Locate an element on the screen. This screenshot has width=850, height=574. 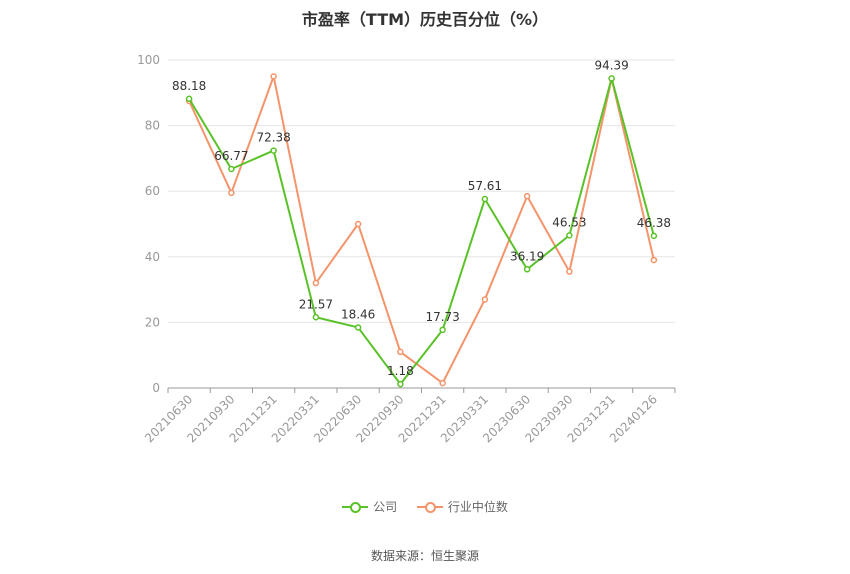
y-tick-label: 40 is located at coordinates (152, 257).